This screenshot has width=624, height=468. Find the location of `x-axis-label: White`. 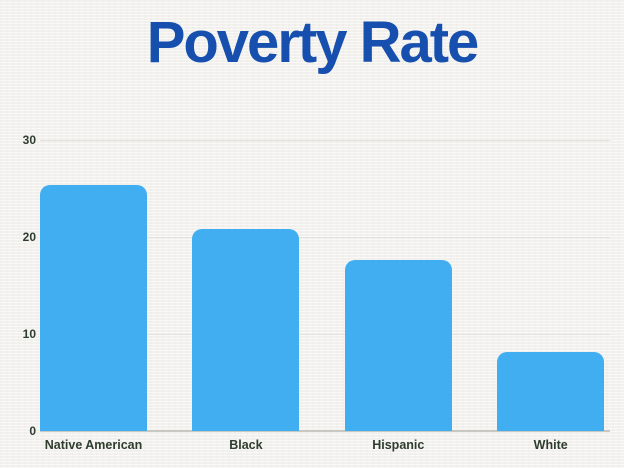

x-axis-label: White is located at coordinates (550, 445).